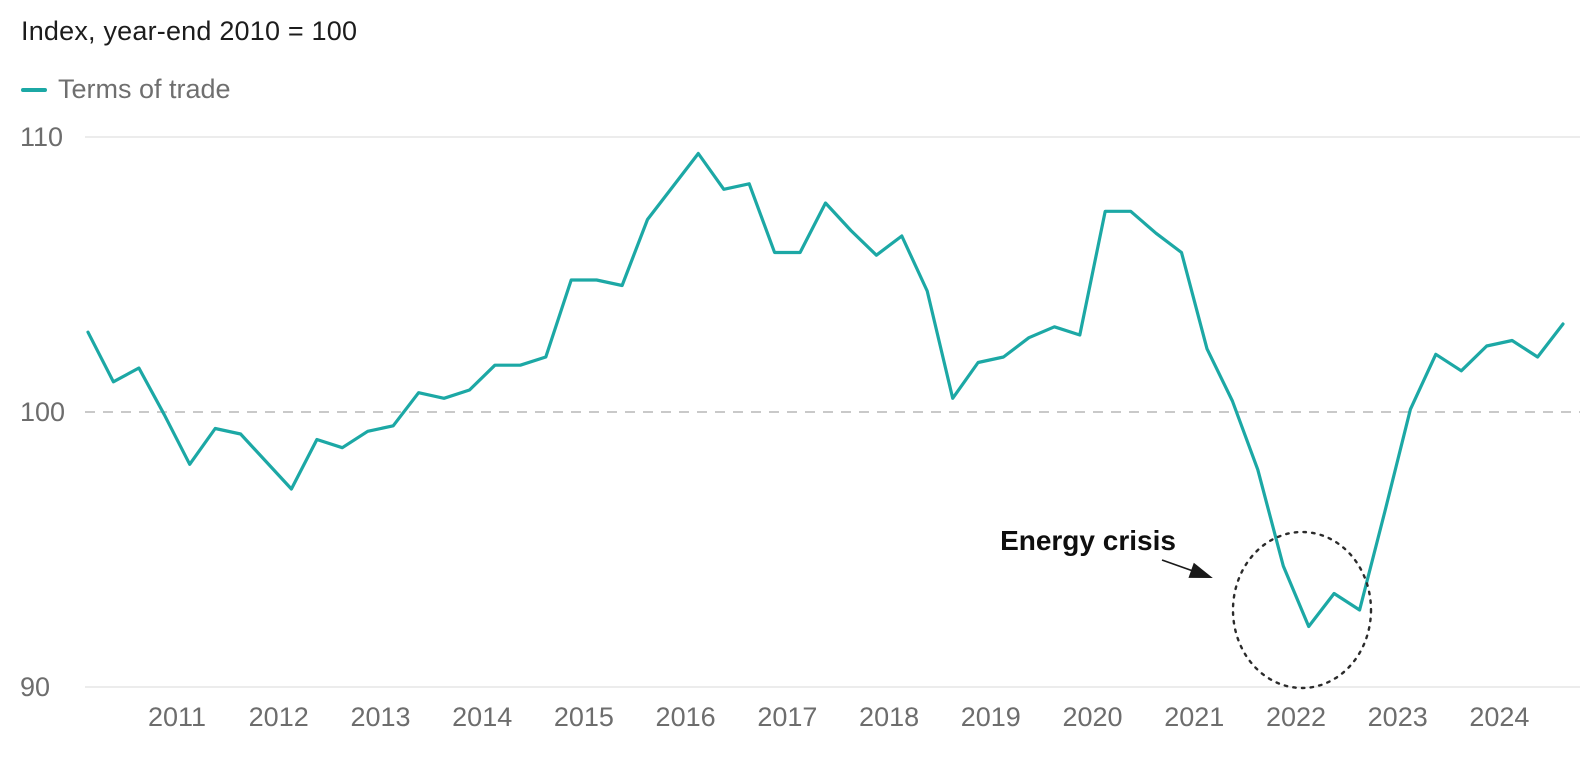 This screenshot has height=772, width=1588. Describe the element at coordinates (41, 137) in the screenshot. I see `y-tick-label: 110` at that location.